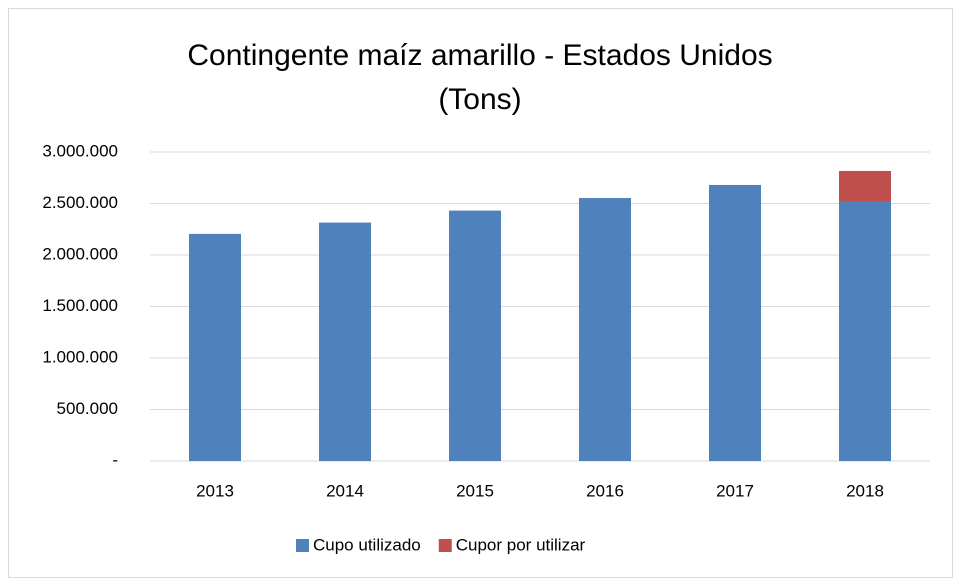 The height and width of the screenshot is (584, 961). What do you see at coordinates (80, 150) in the screenshot?
I see `y-tick-label: 3.000.000` at bounding box center [80, 150].